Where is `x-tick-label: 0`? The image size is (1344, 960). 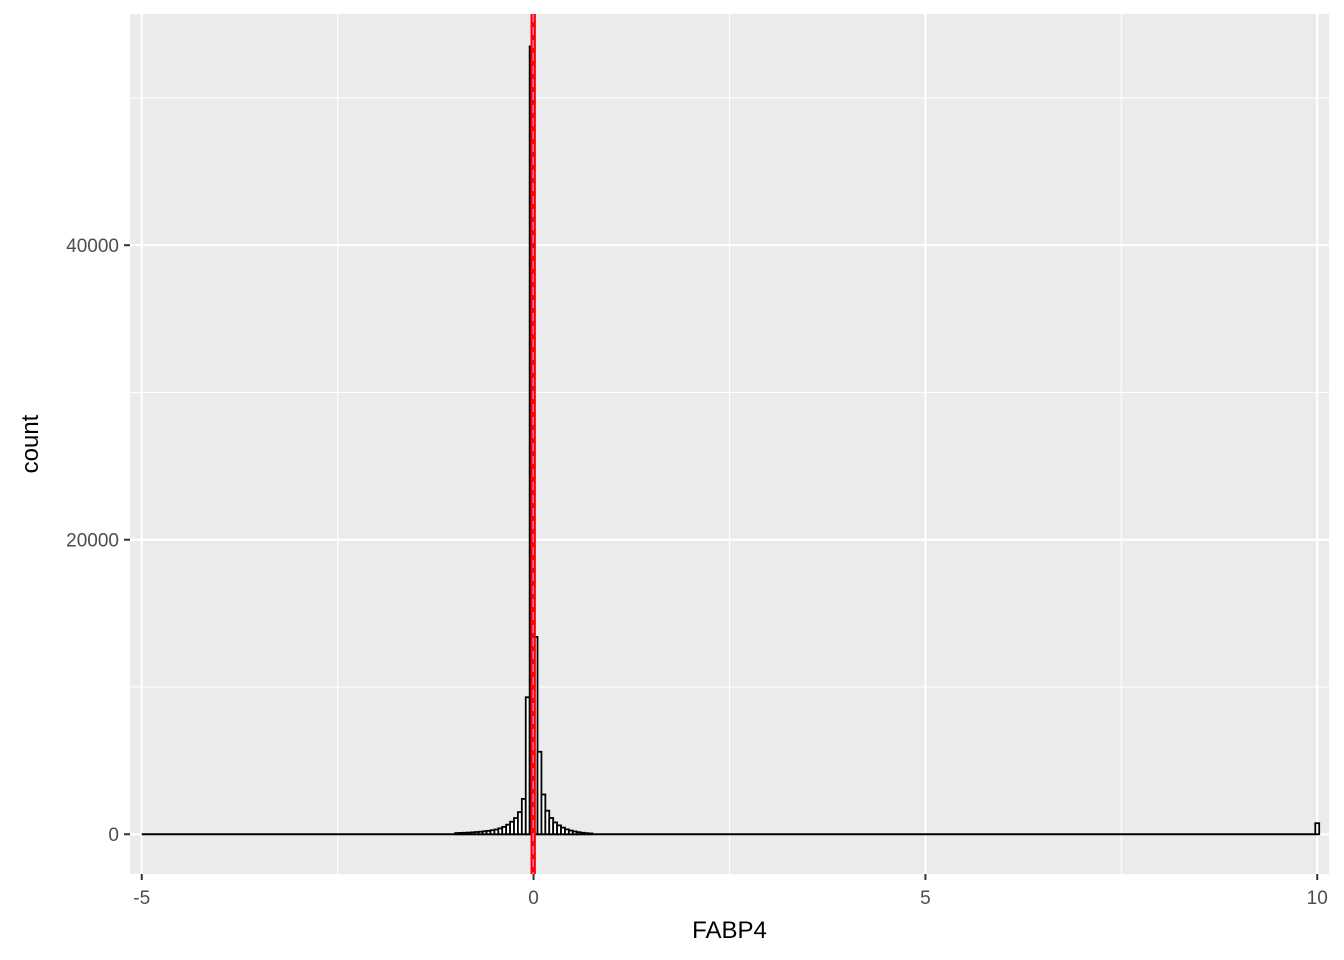 x-tick-label: 0 is located at coordinates (533, 898).